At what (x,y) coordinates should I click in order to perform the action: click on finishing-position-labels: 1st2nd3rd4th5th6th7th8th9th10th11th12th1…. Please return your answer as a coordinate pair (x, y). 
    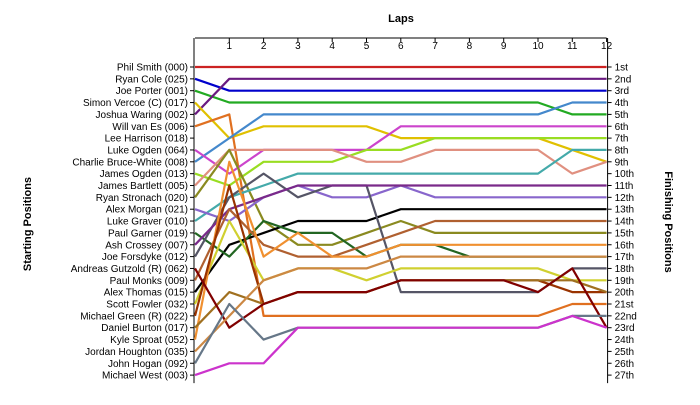
    Looking at the image, I should click on (622, 222).